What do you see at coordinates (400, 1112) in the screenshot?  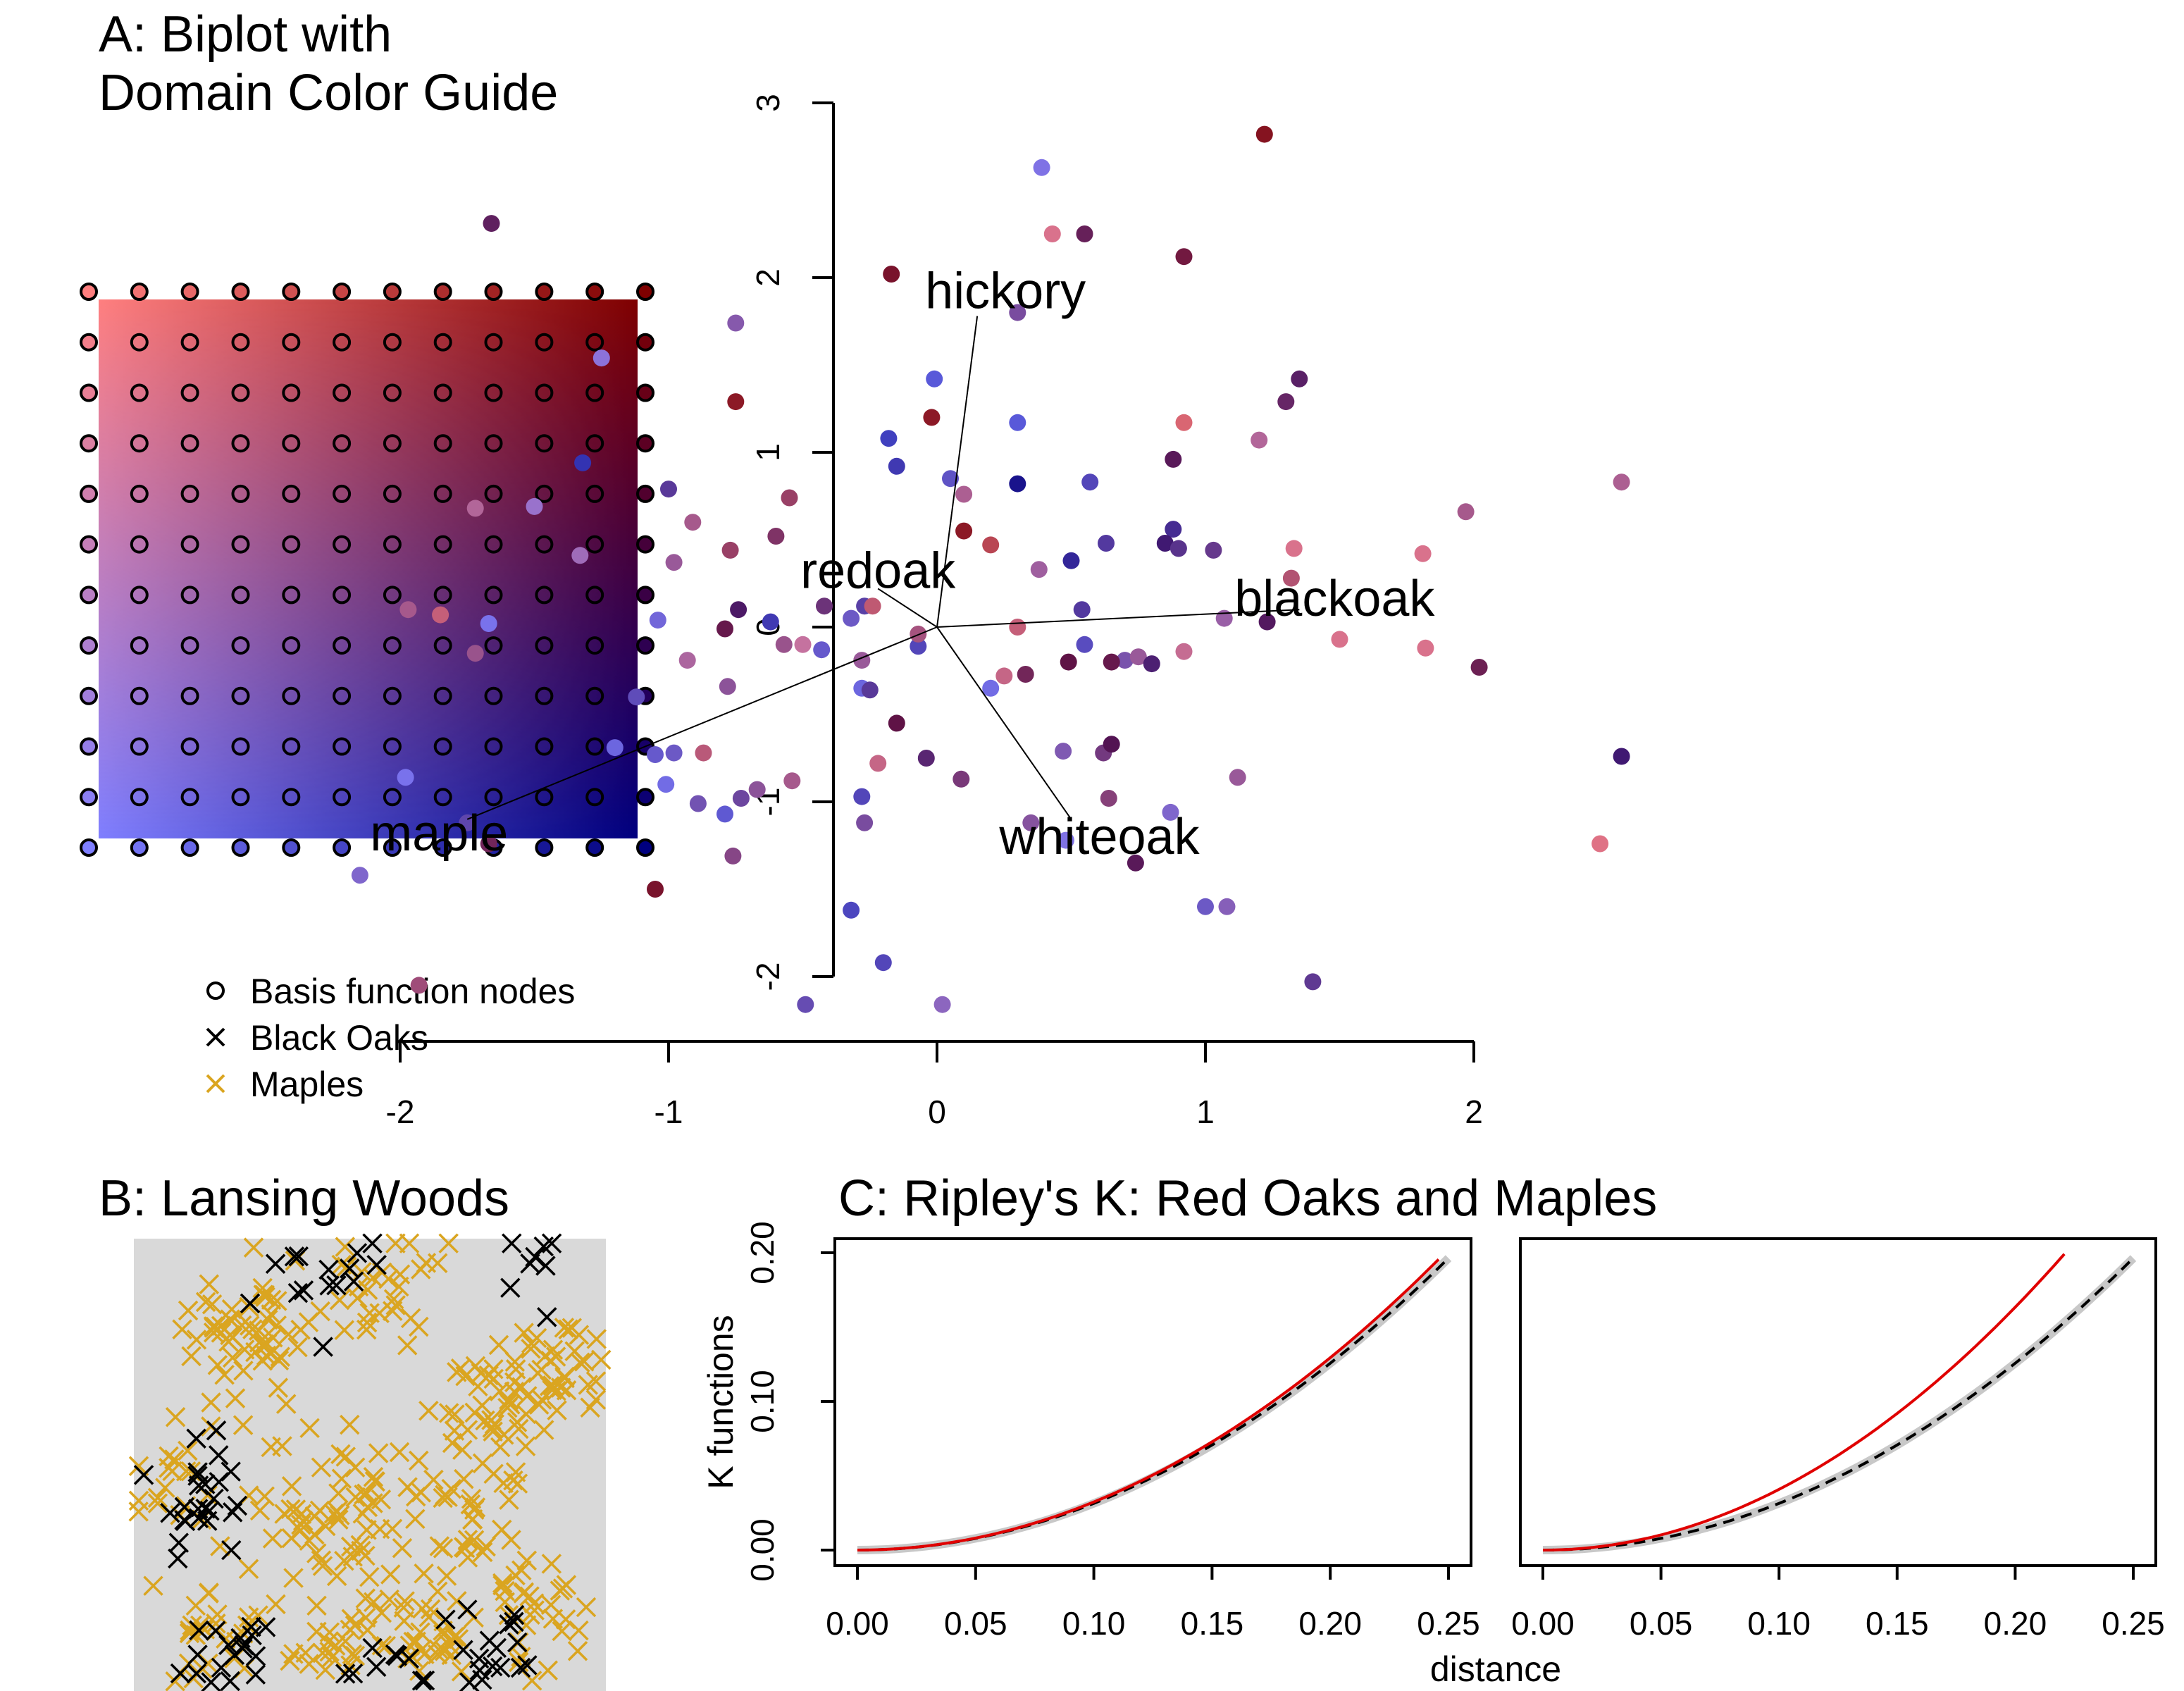 I see `x-tick-label: -2` at bounding box center [400, 1112].